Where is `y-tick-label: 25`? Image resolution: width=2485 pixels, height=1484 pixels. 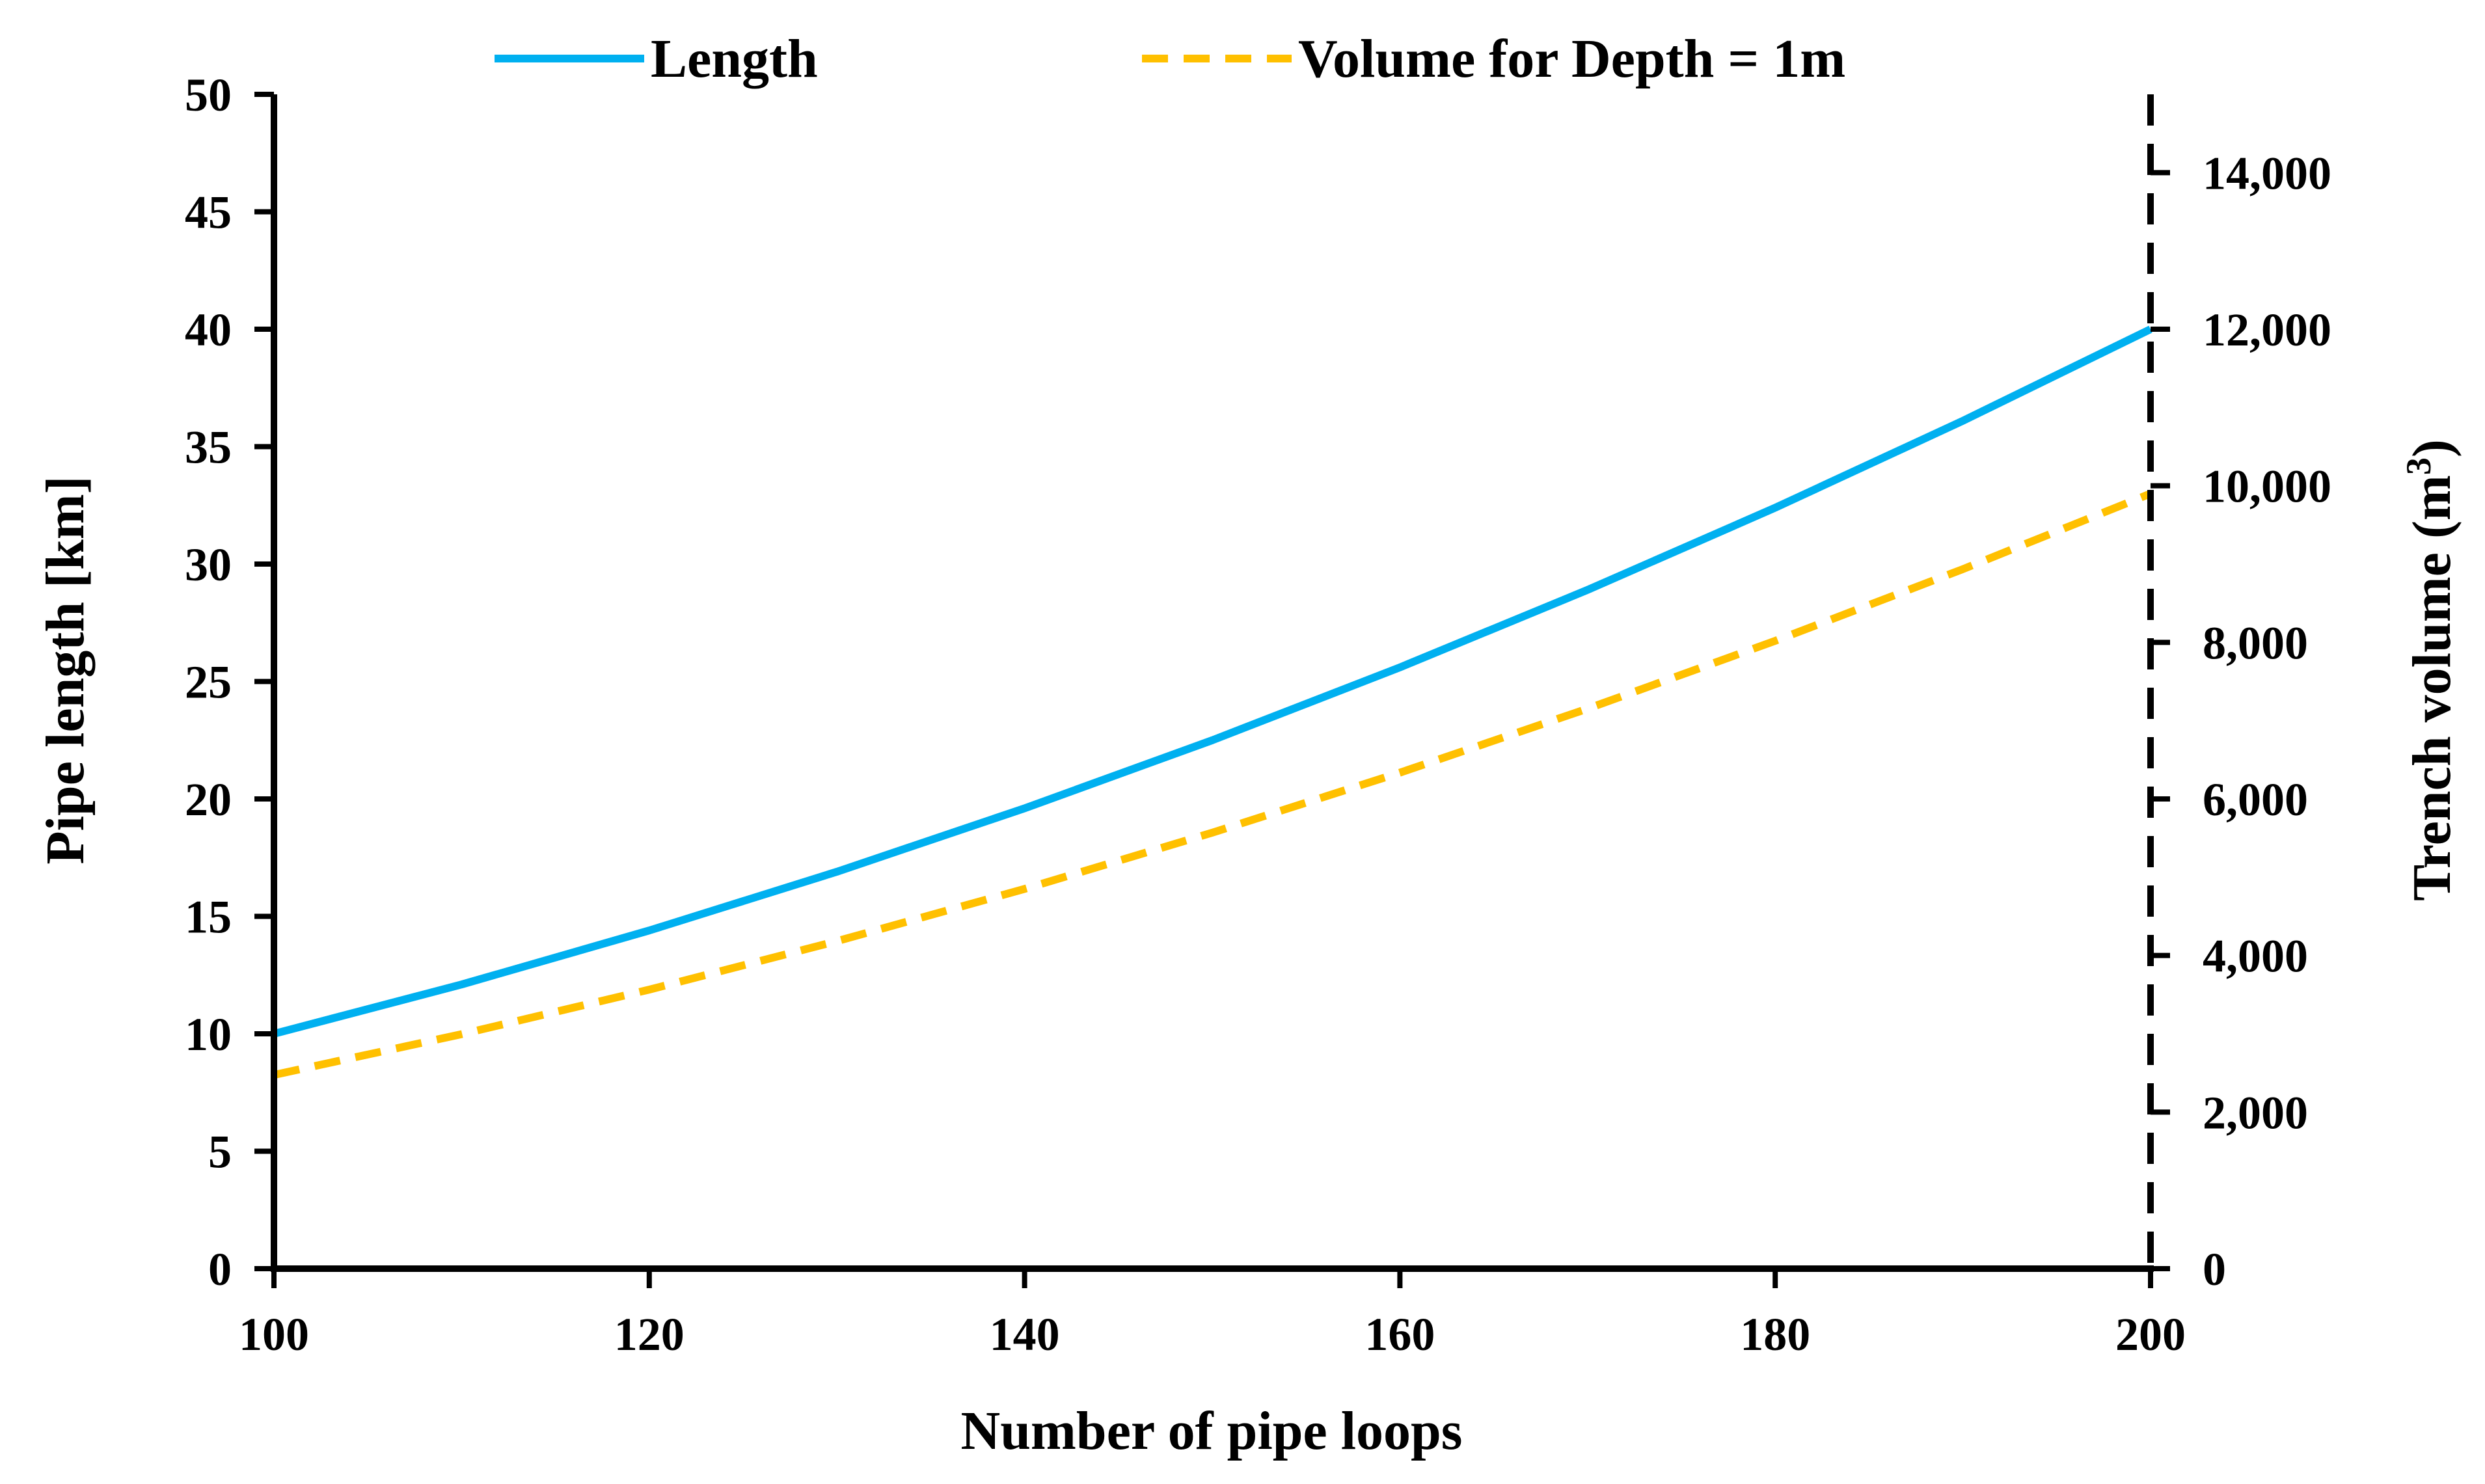
y-tick-label: 25 is located at coordinates (208, 682).